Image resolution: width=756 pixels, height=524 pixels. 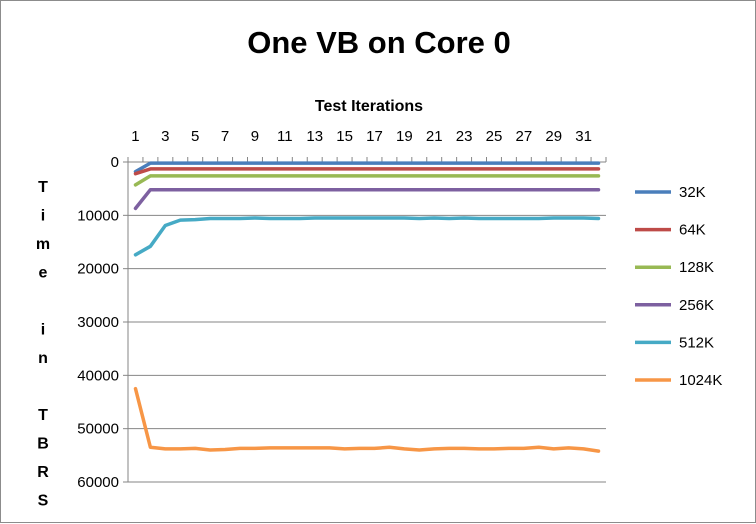 What do you see at coordinates (98, 482) in the screenshot?
I see `y-tick-label: 60000` at bounding box center [98, 482].